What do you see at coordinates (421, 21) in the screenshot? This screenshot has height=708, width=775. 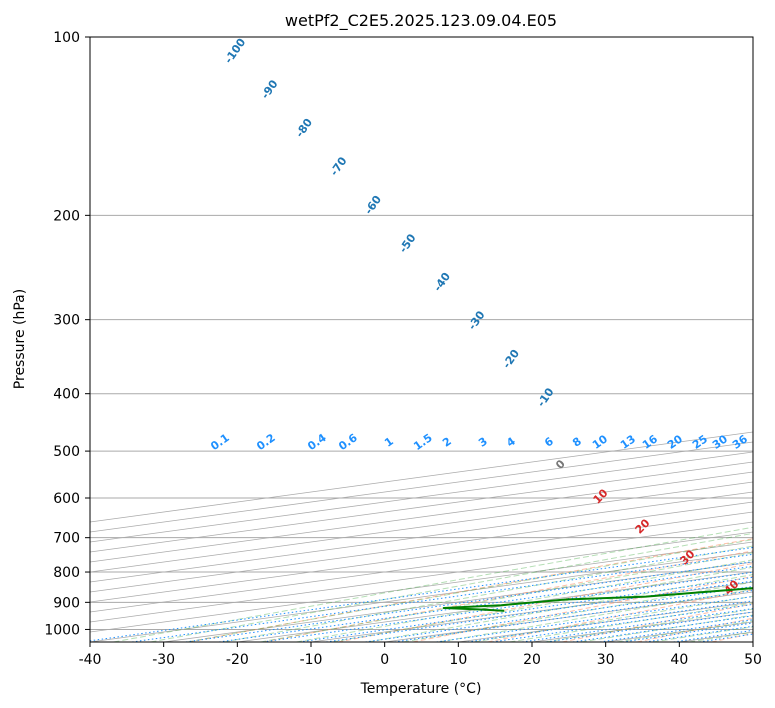 I see `chart-title: wetPf2_C2E5.2025.123.09.04.E05` at bounding box center [421, 21].